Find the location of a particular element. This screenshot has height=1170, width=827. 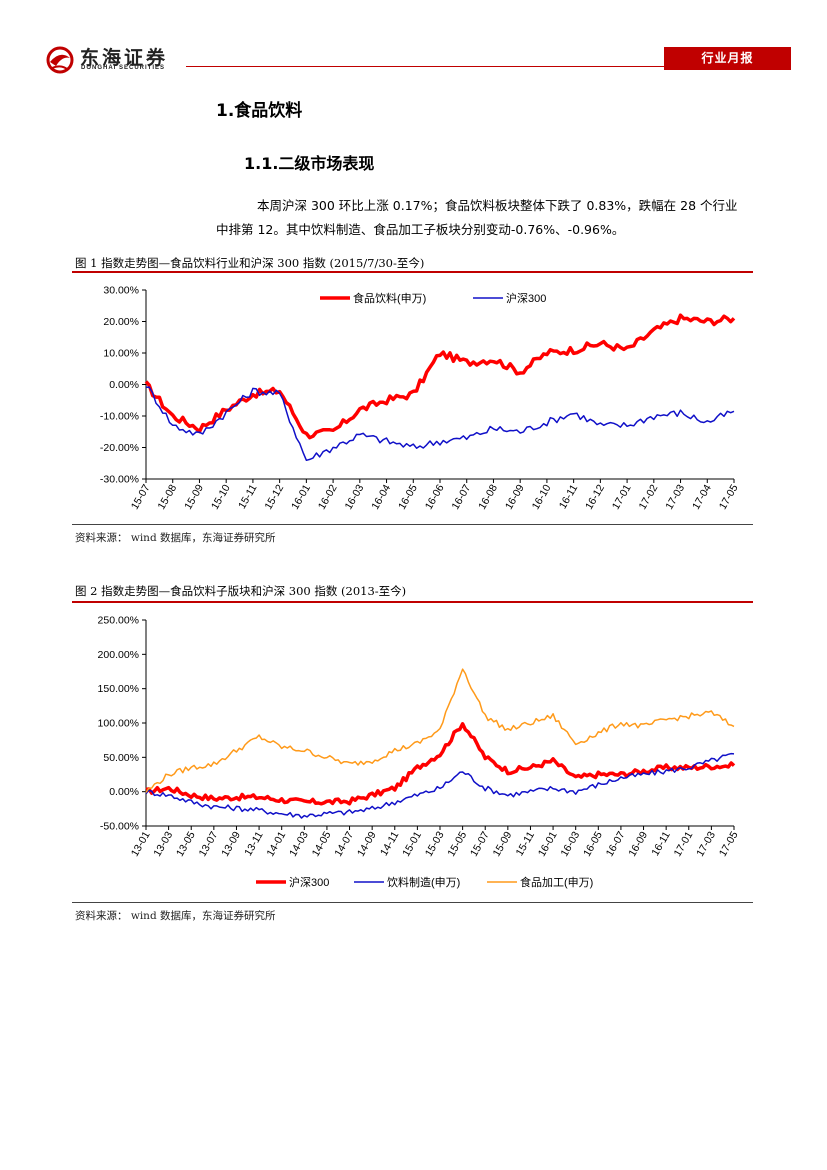

x-tick-label: 13-05 is located at coordinates (186, 843).